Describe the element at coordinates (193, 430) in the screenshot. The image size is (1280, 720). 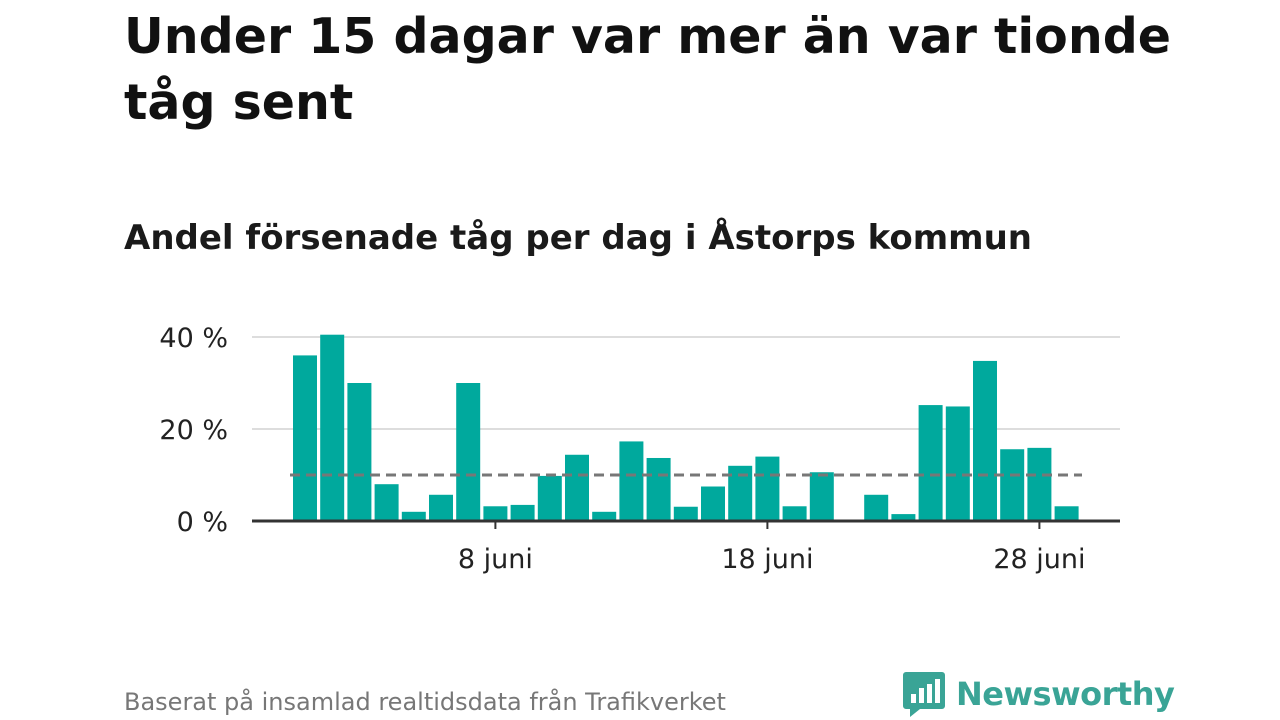
I see `y-tick-label: 20 %` at that location.